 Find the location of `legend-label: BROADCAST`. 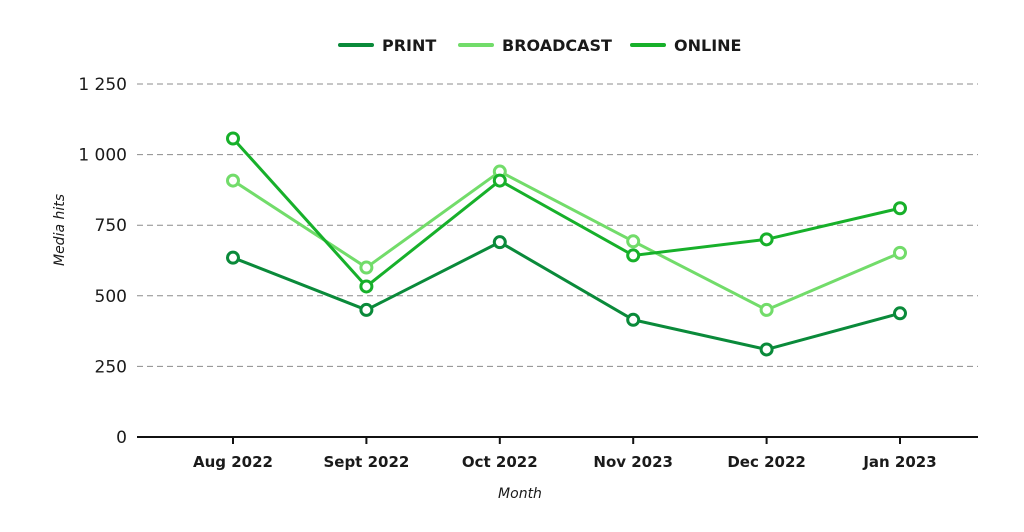

legend-label: BROADCAST is located at coordinates (557, 45).